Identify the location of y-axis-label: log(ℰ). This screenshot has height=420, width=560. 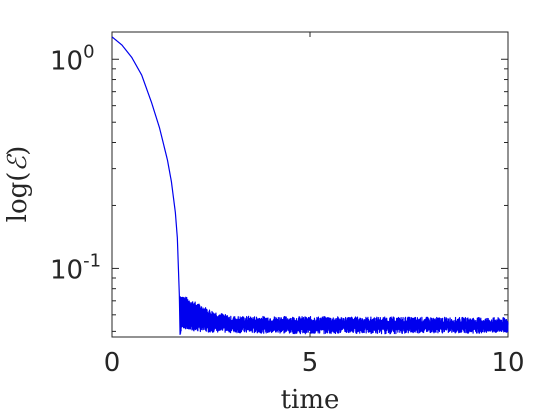
(18, 184).